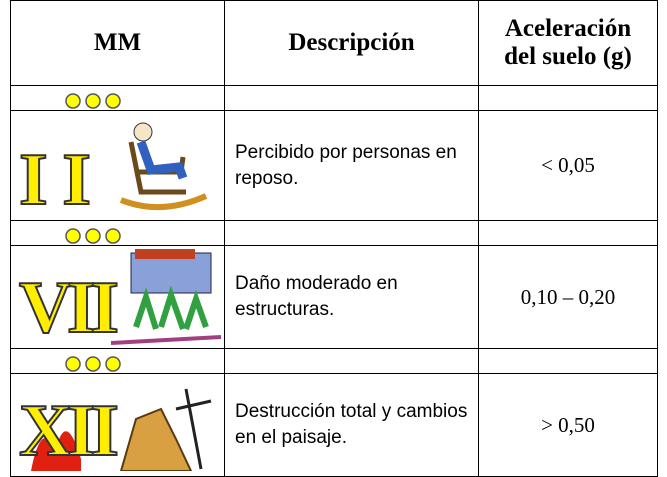 The width and height of the screenshot is (667, 477). Describe the element at coordinates (156, 439) in the screenshot. I see `rubble` at that location.